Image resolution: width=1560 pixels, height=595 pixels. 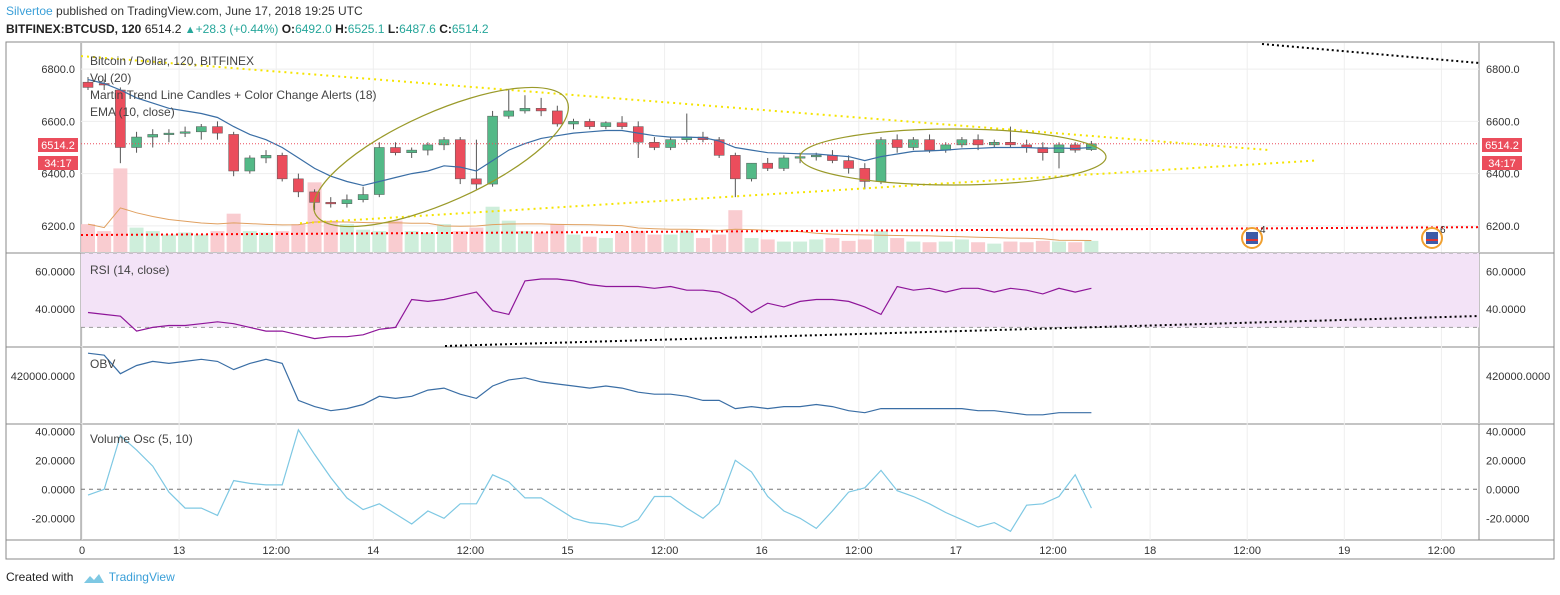 What do you see at coordinates (58, 146) in the screenshot?
I see `price-tag-left-price: 6514.2` at bounding box center [58, 146].